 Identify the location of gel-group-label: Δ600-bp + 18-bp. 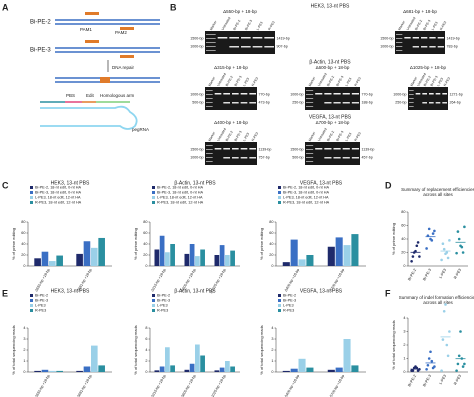
(333, 67).